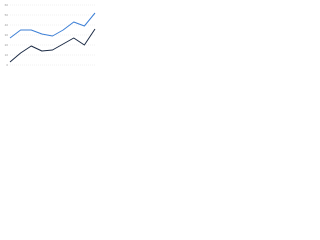 The width and height of the screenshot is (320, 240). Describe the element at coordinates (7, 35) in the screenshot. I see `y-tick-label: 30` at that location.